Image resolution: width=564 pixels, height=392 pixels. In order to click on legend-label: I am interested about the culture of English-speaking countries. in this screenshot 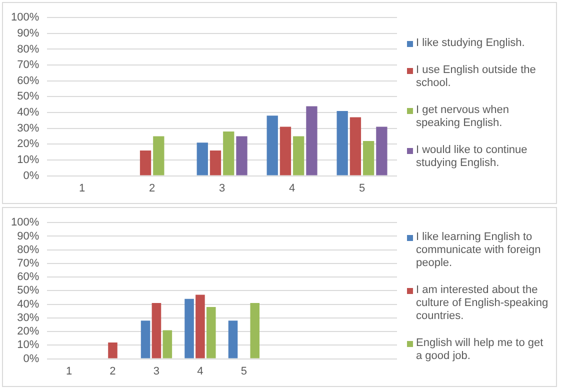, I will do `click(483, 303)`.